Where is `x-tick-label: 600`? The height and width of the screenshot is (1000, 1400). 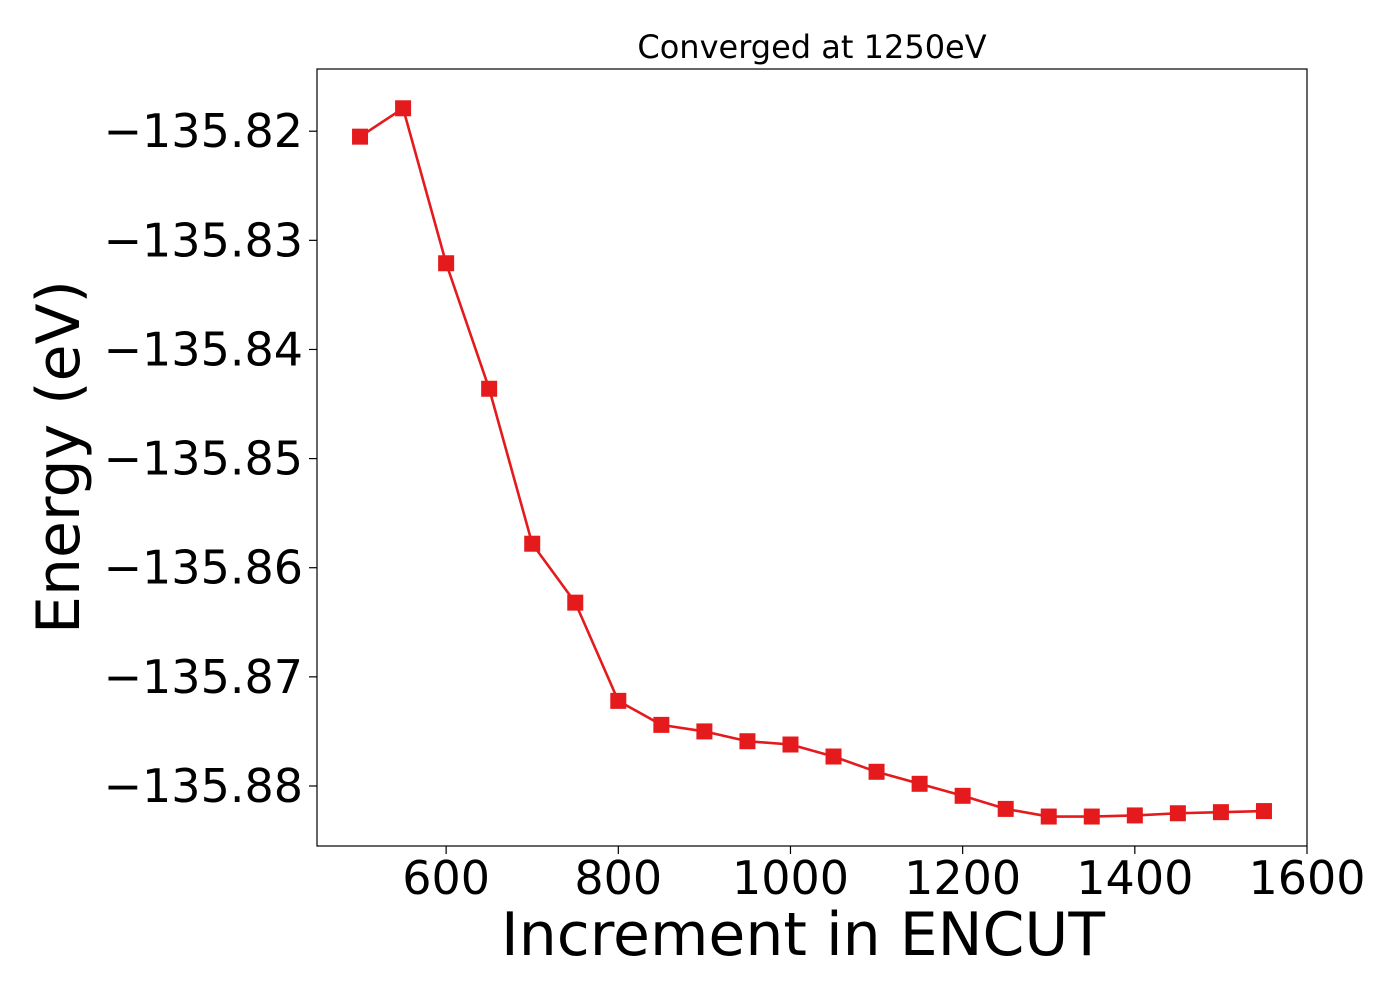
x-tick-label: 600 is located at coordinates (446, 878).